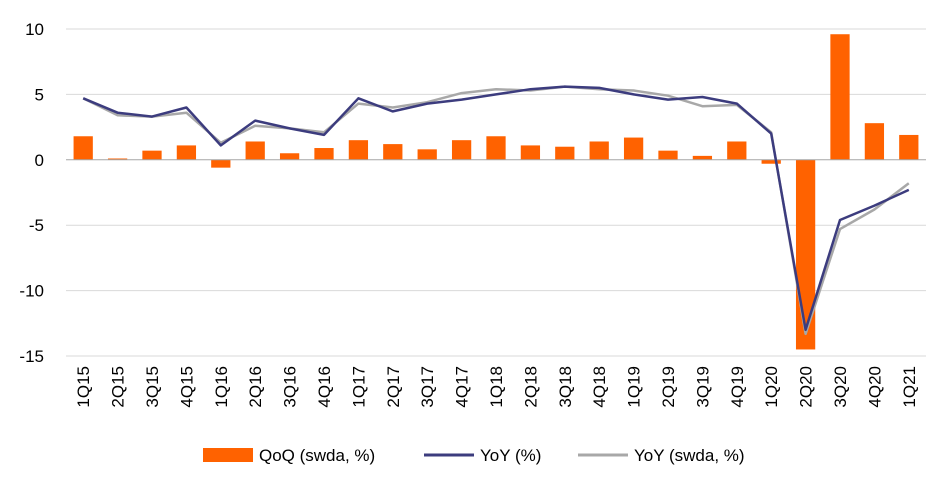 Image resolution: width=952 pixels, height=491 pixels. What do you see at coordinates (771, 387) in the screenshot?
I see `x-tick-label: 1Q20` at bounding box center [771, 387].